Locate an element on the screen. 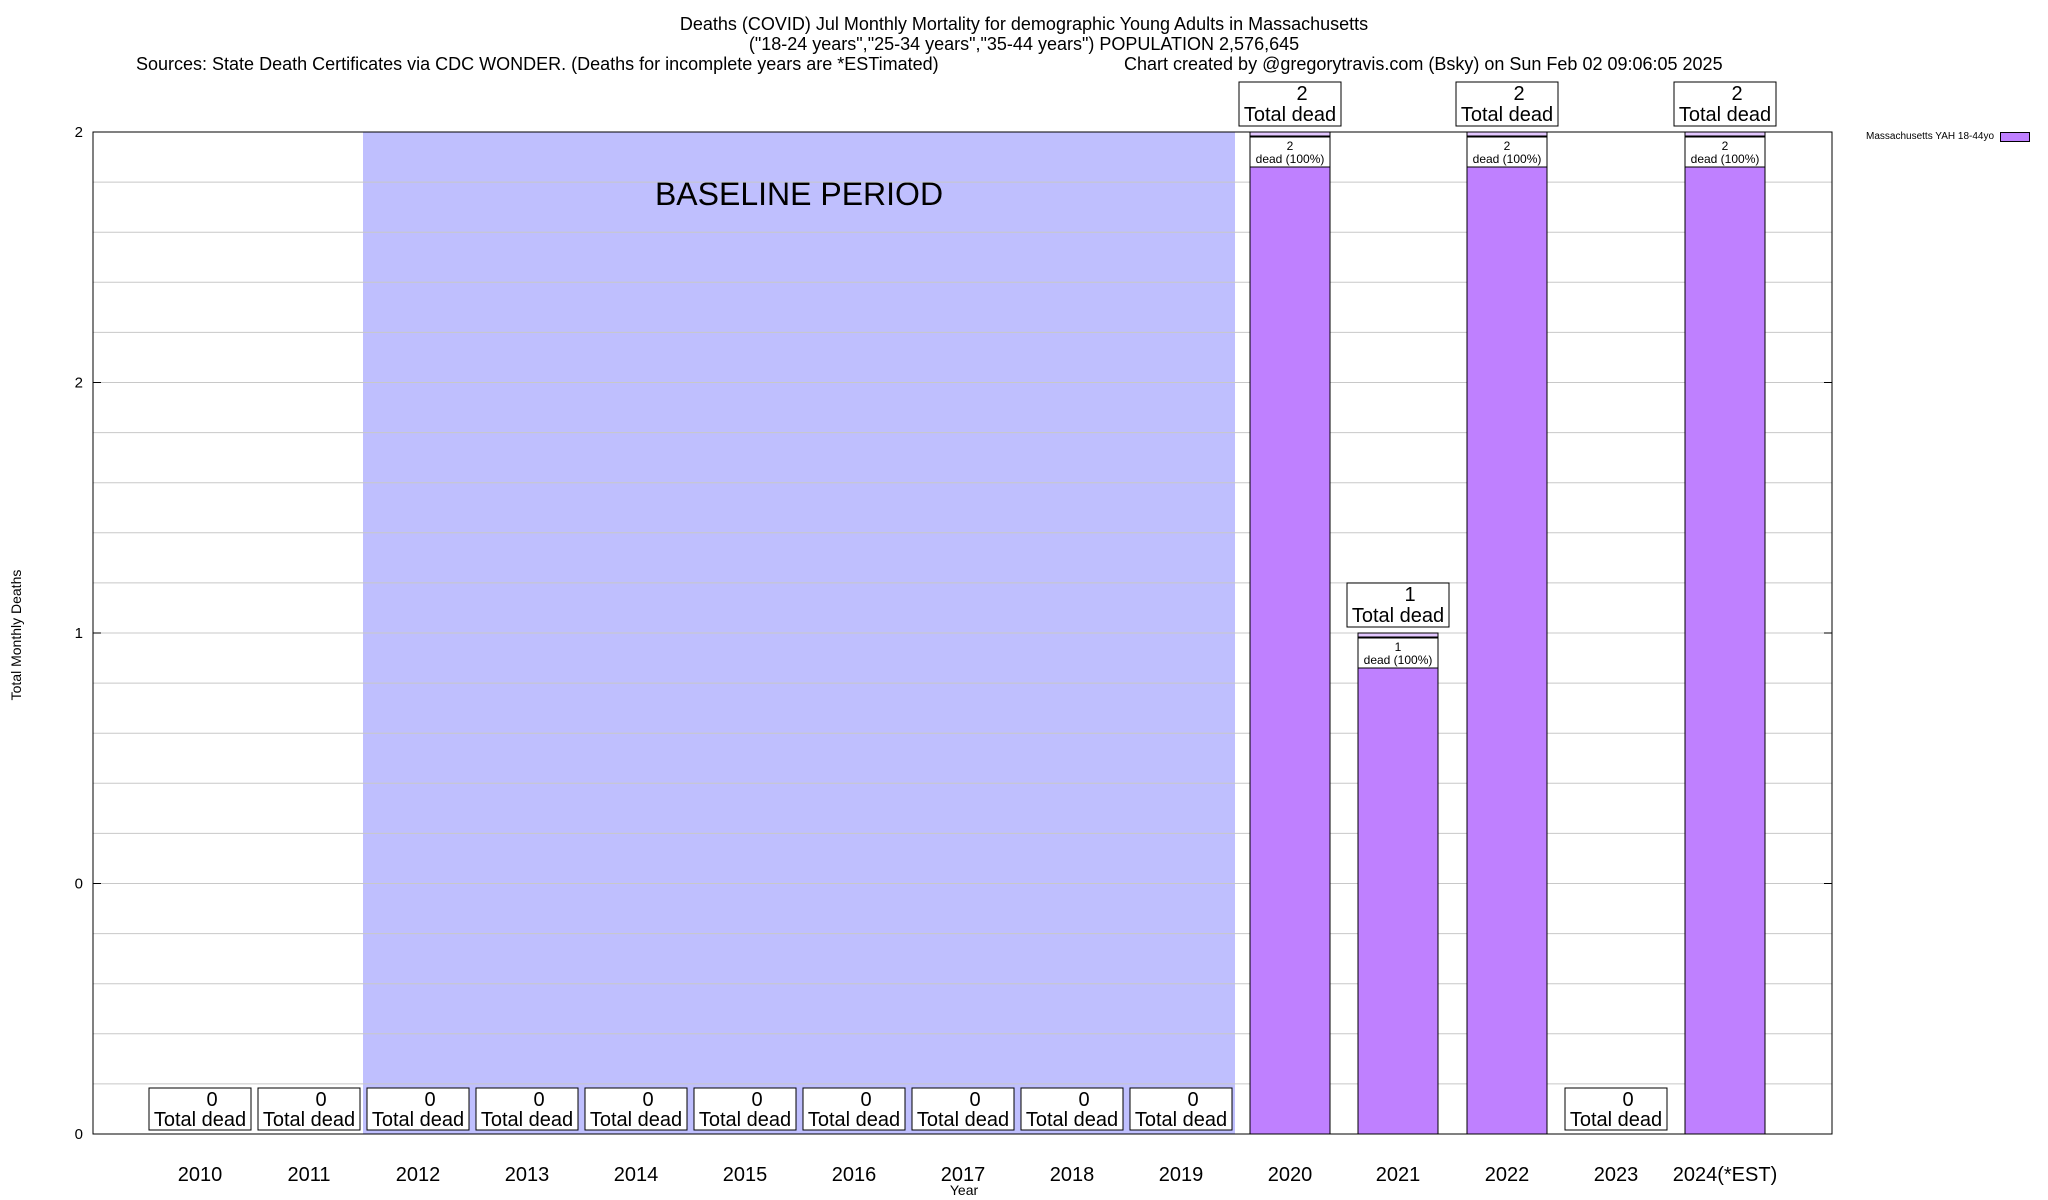  x-tick-label: 2024(*EST) is located at coordinates (1725, 1175).